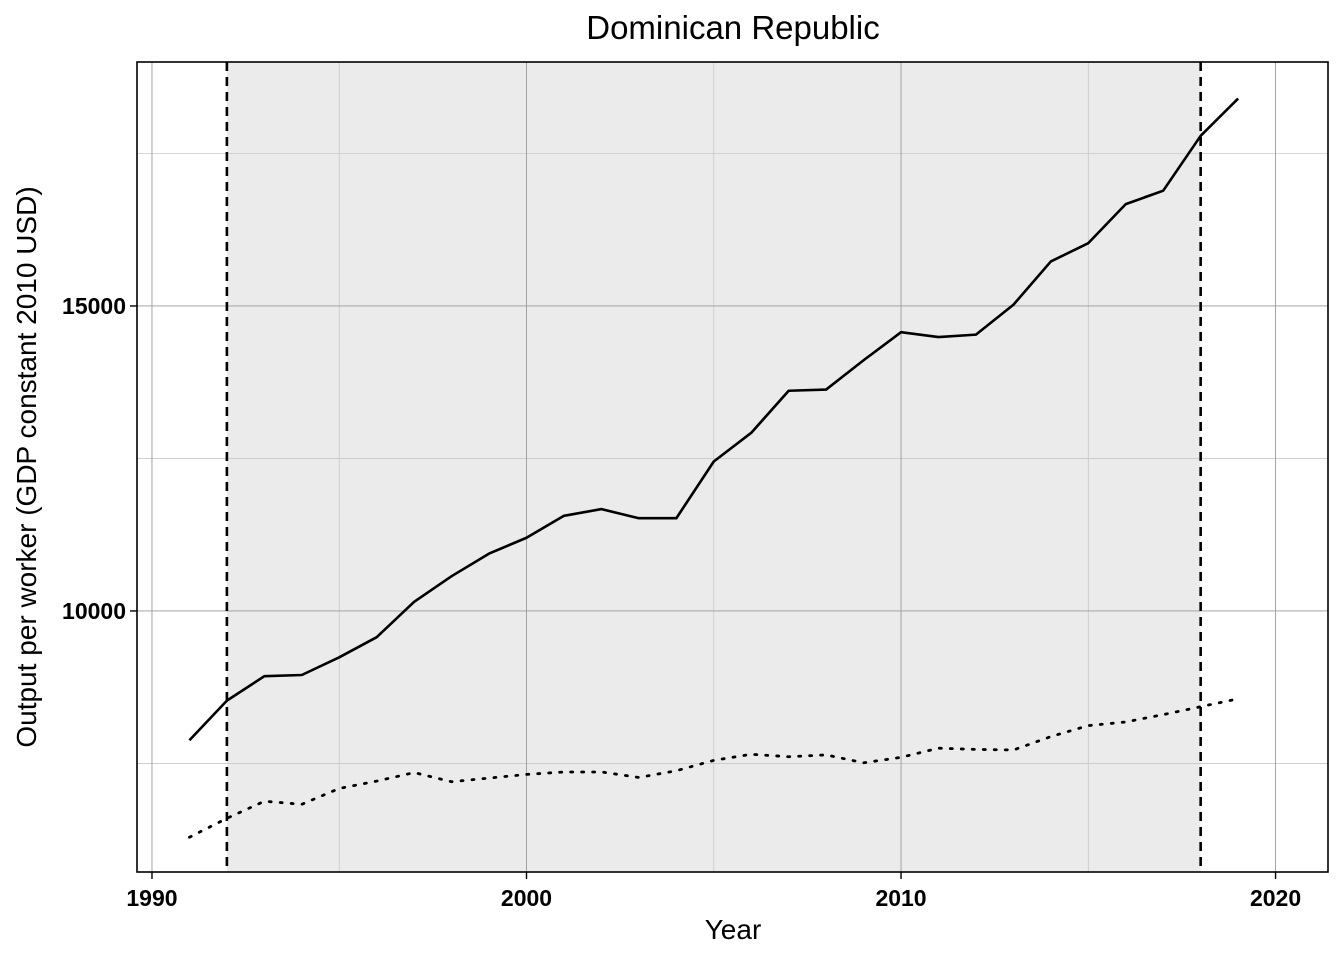  I want to click on x-tick-label-1990: 1990, so click(151, 898).